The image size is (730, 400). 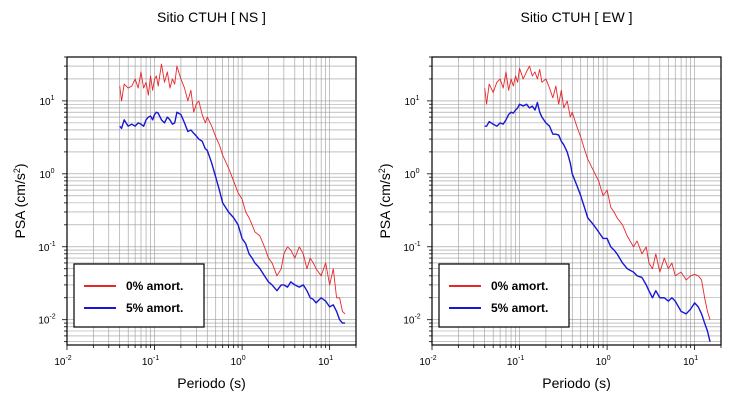 What do you see at coordinates (211, 17) in the screenshot?
I see `chart-title: Sitio CTUH [ NS ]` at bounding box center [211, 17].